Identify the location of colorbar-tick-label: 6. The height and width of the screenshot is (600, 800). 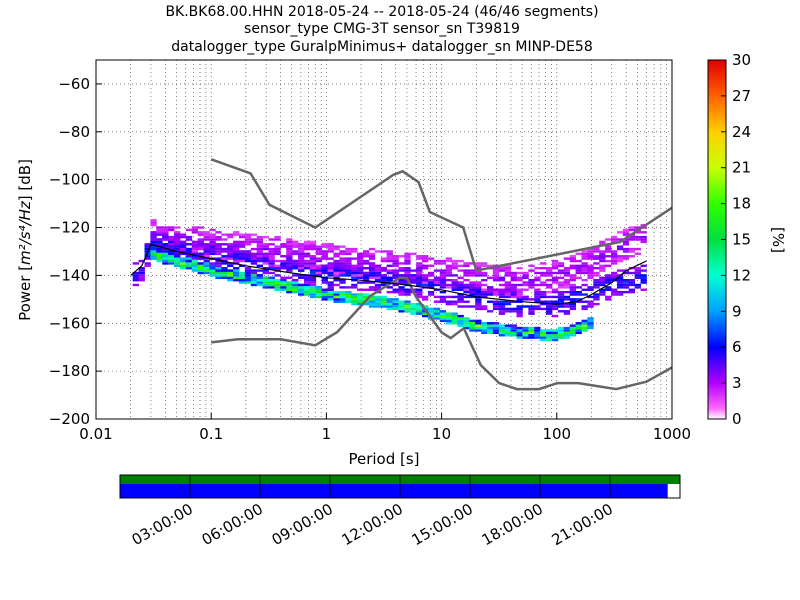
(737, 347).